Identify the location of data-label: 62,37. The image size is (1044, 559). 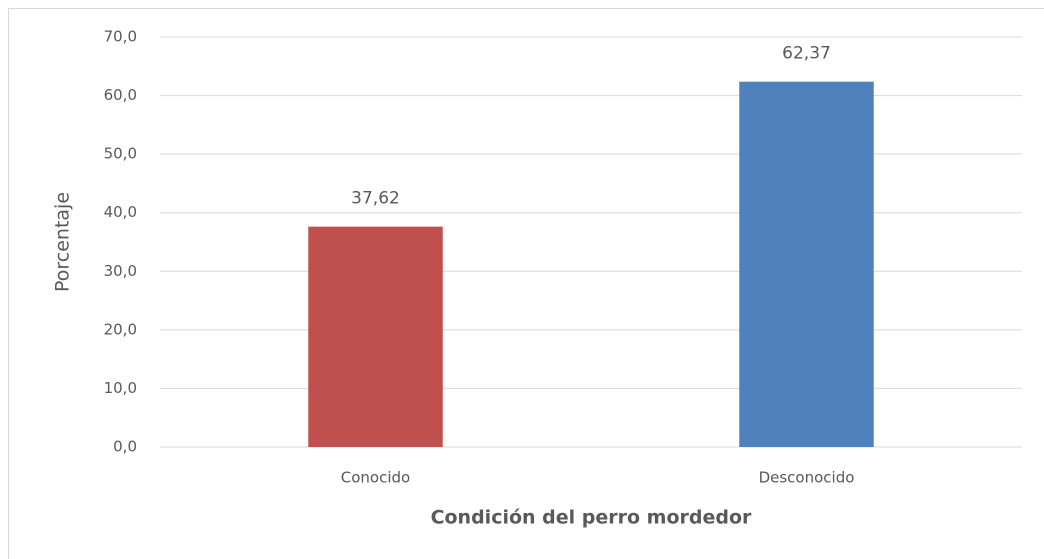
(806, 54).